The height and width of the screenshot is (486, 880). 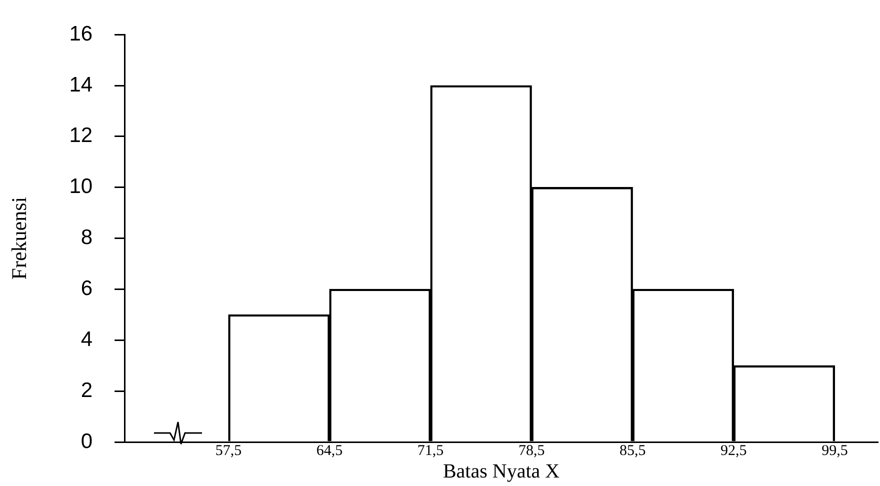 What do you see at coordinates (81, 186) in the screenshot?
I see `y-tick-label: 10` at bounding box center [81, 186].